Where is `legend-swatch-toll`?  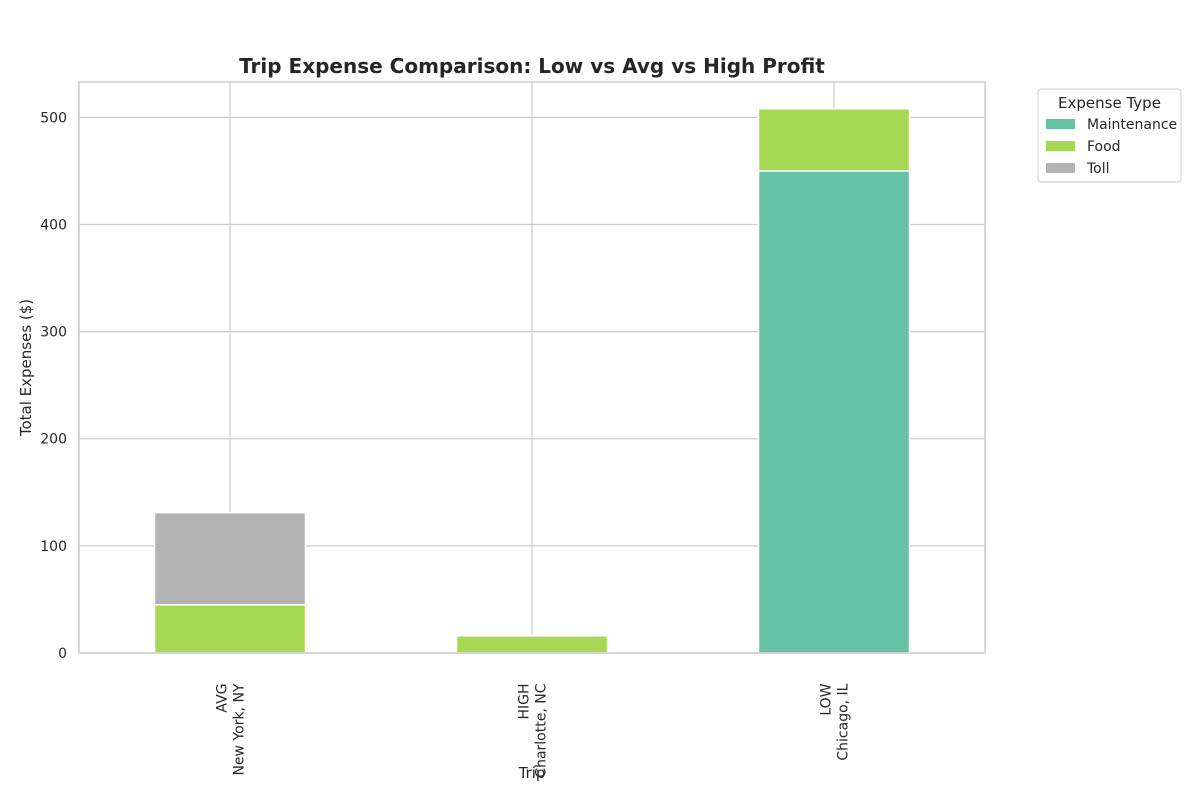 legend-swatch-toll is located at coordinates (1060, 168).